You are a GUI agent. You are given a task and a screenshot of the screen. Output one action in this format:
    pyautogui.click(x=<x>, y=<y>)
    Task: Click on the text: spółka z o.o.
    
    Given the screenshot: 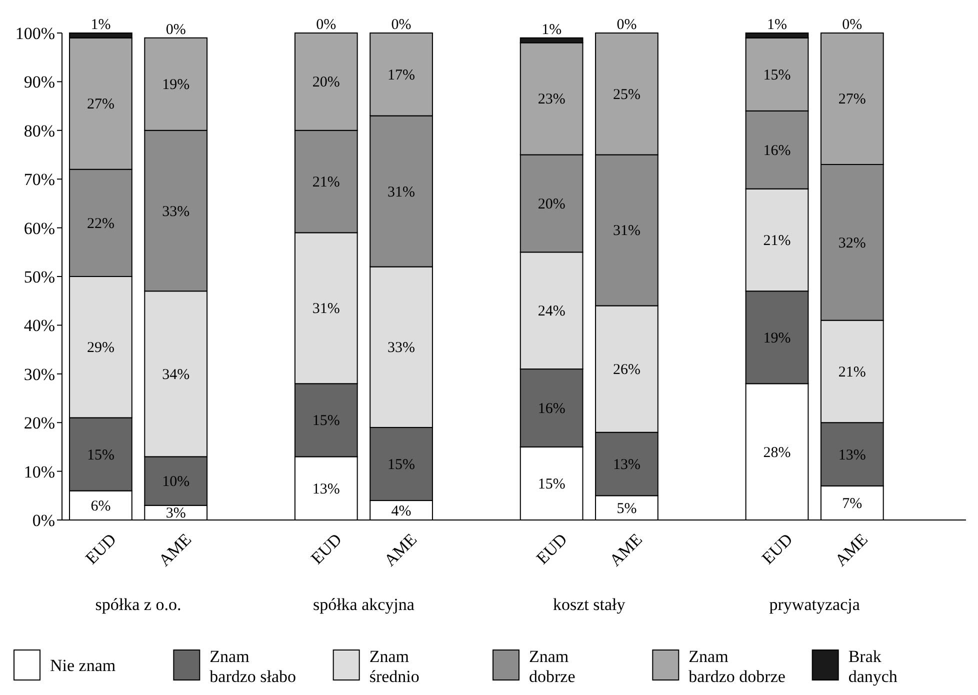 What is the action you would take?
    pyautogui.click(x=138, y=604)
    